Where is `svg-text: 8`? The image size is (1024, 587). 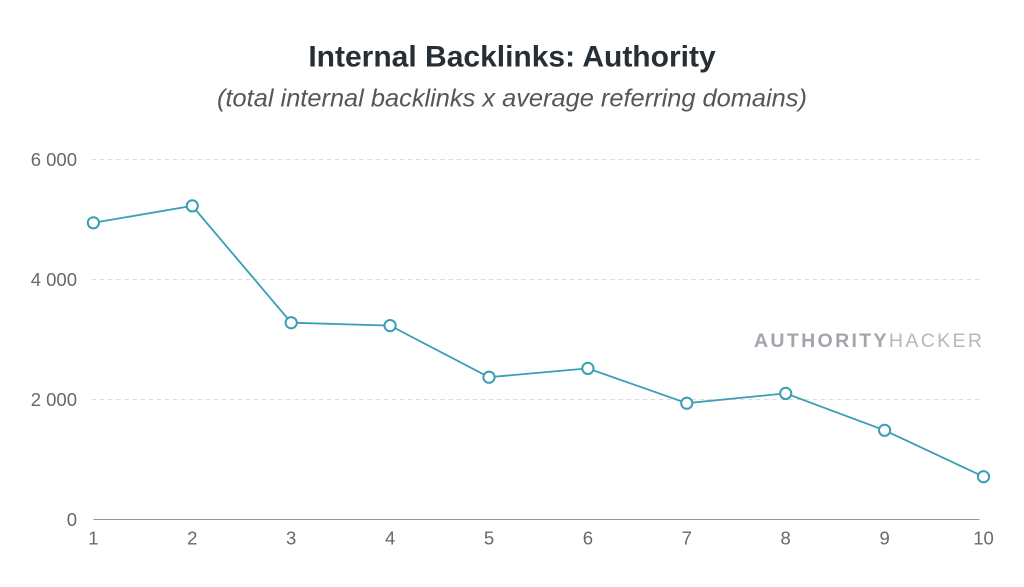
svg-text: 8 is located at coordinates (786, 537).